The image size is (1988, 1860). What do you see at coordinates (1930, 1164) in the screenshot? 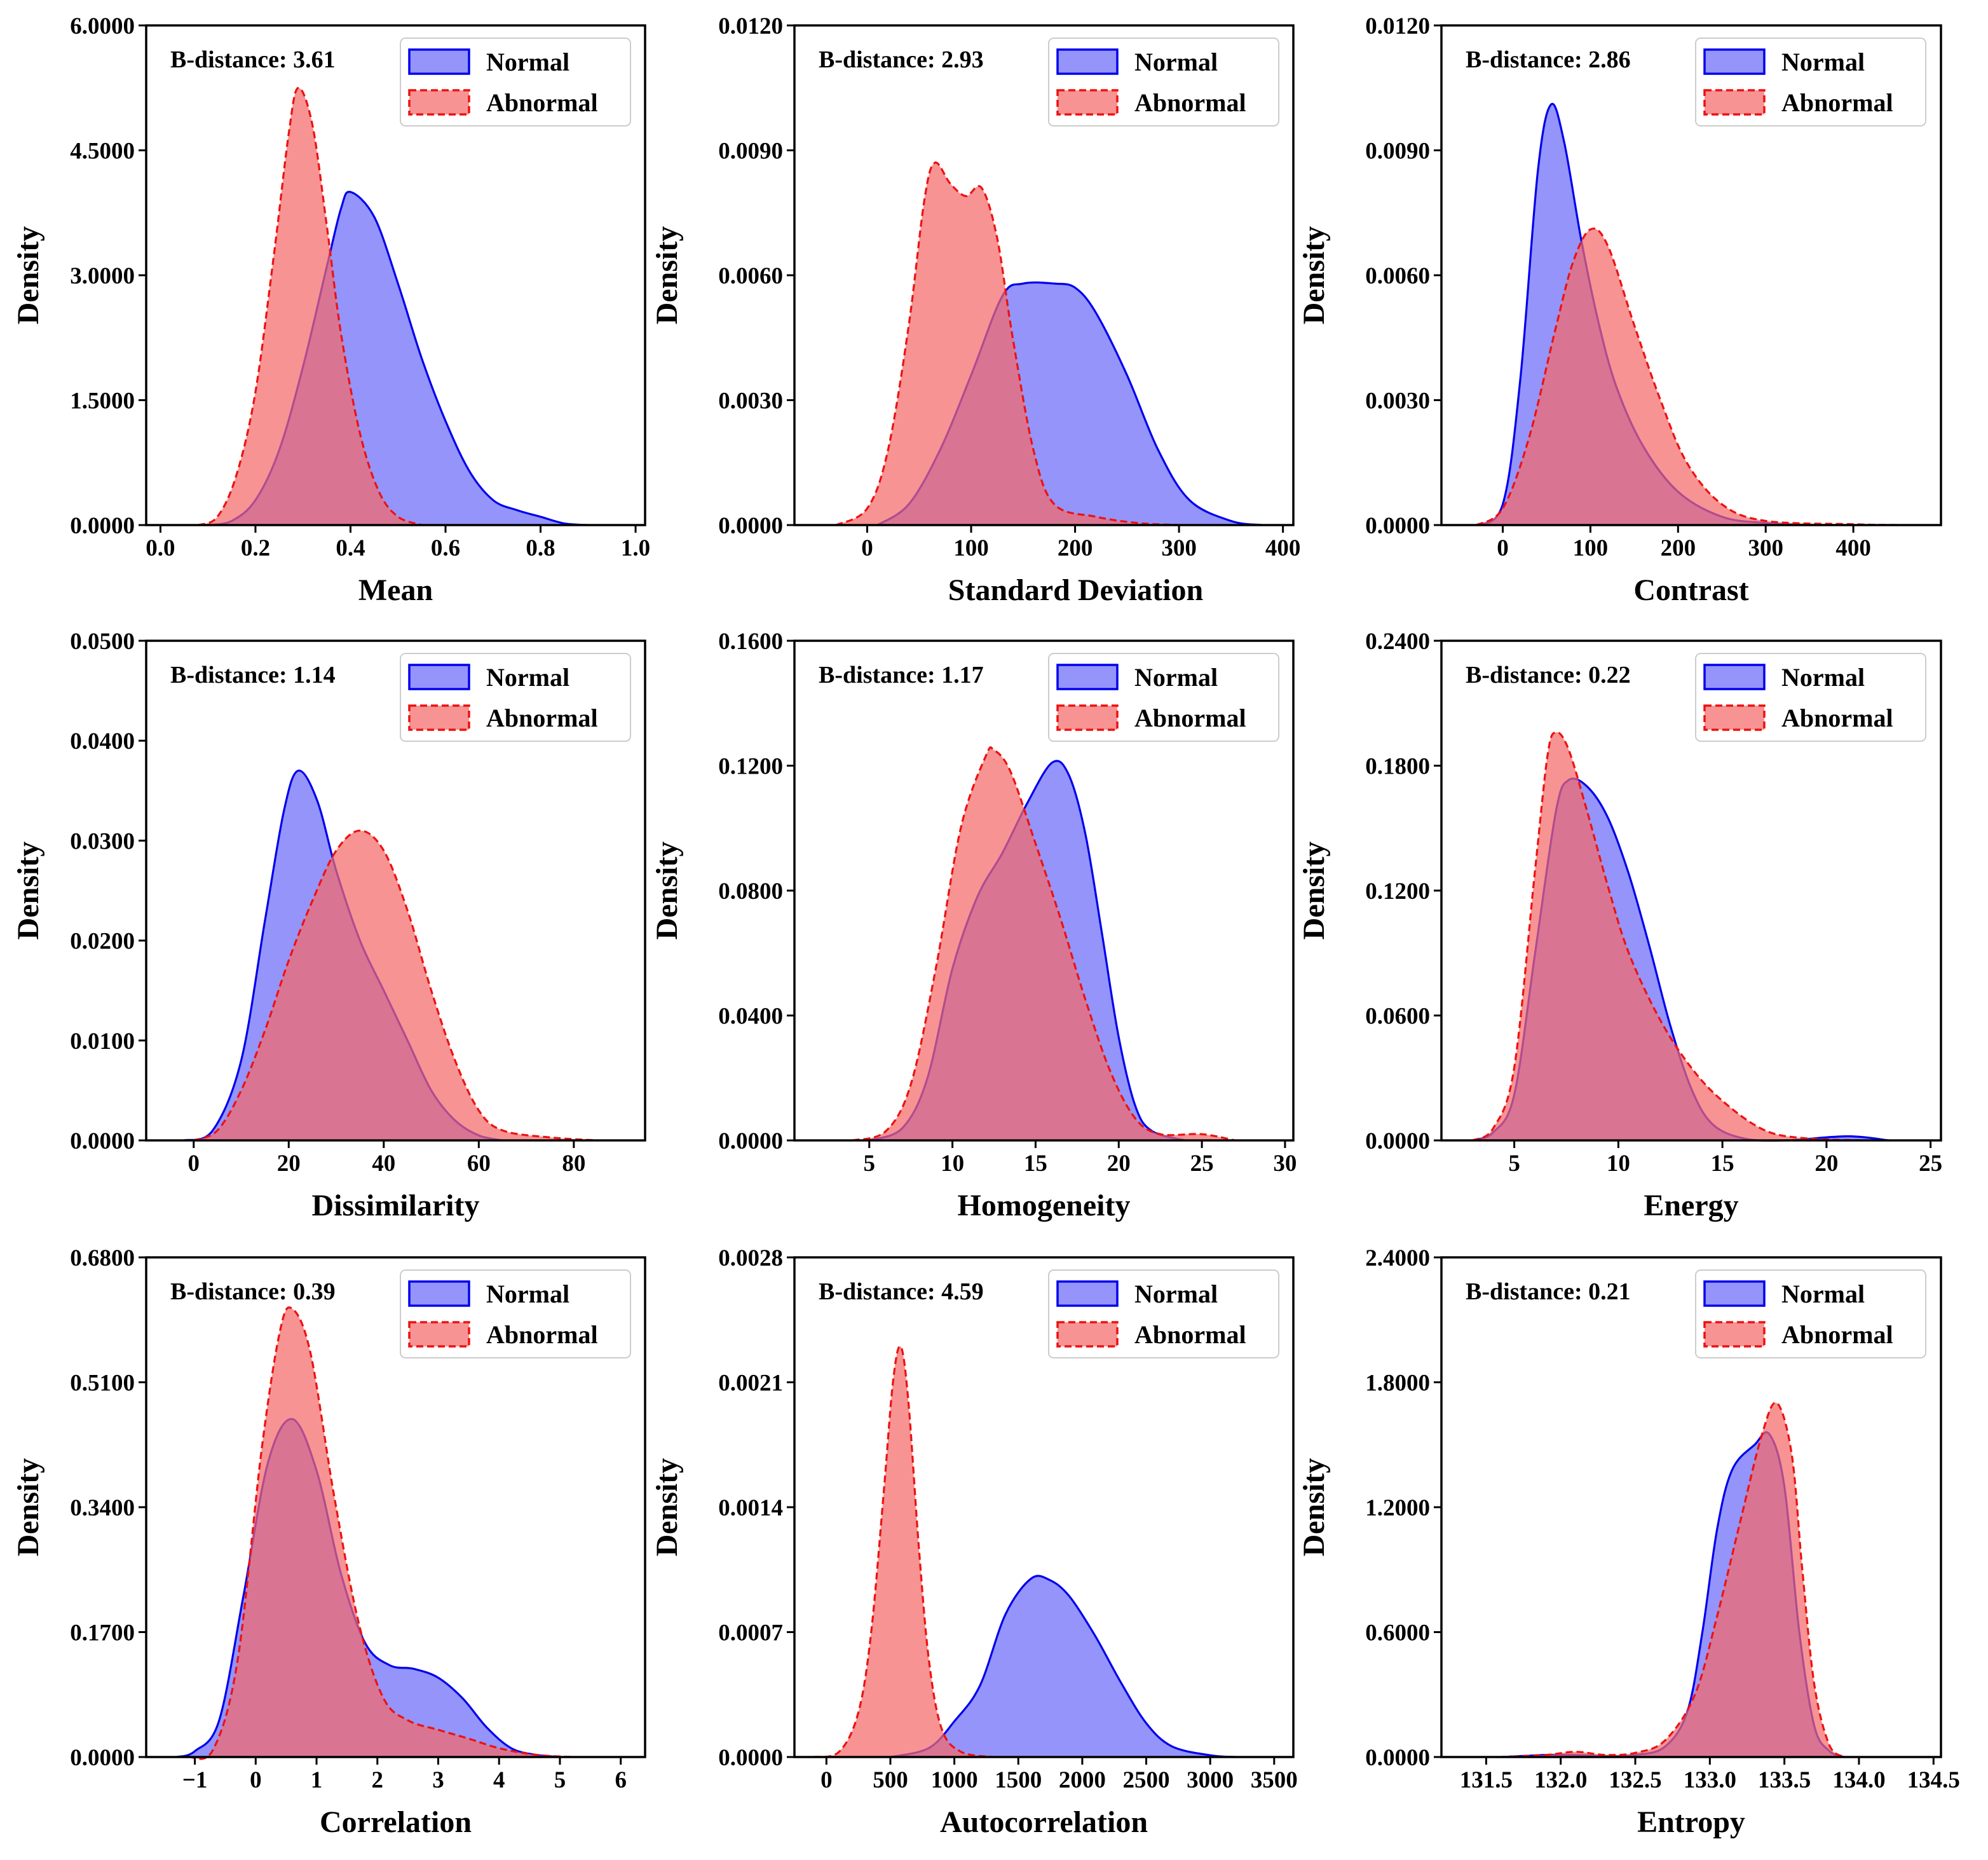
I see `x-tick-label: 25` at bounding box center [1930, 1164].